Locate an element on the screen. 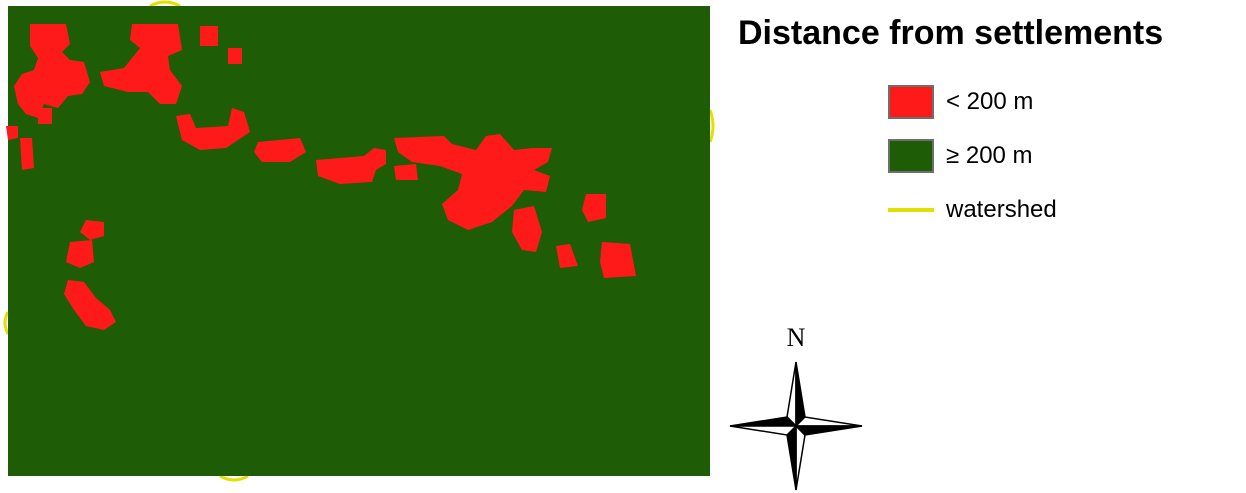 The image size is (1246, 493). legend-label-near: < 200 m is located at coordinates (990, 101).